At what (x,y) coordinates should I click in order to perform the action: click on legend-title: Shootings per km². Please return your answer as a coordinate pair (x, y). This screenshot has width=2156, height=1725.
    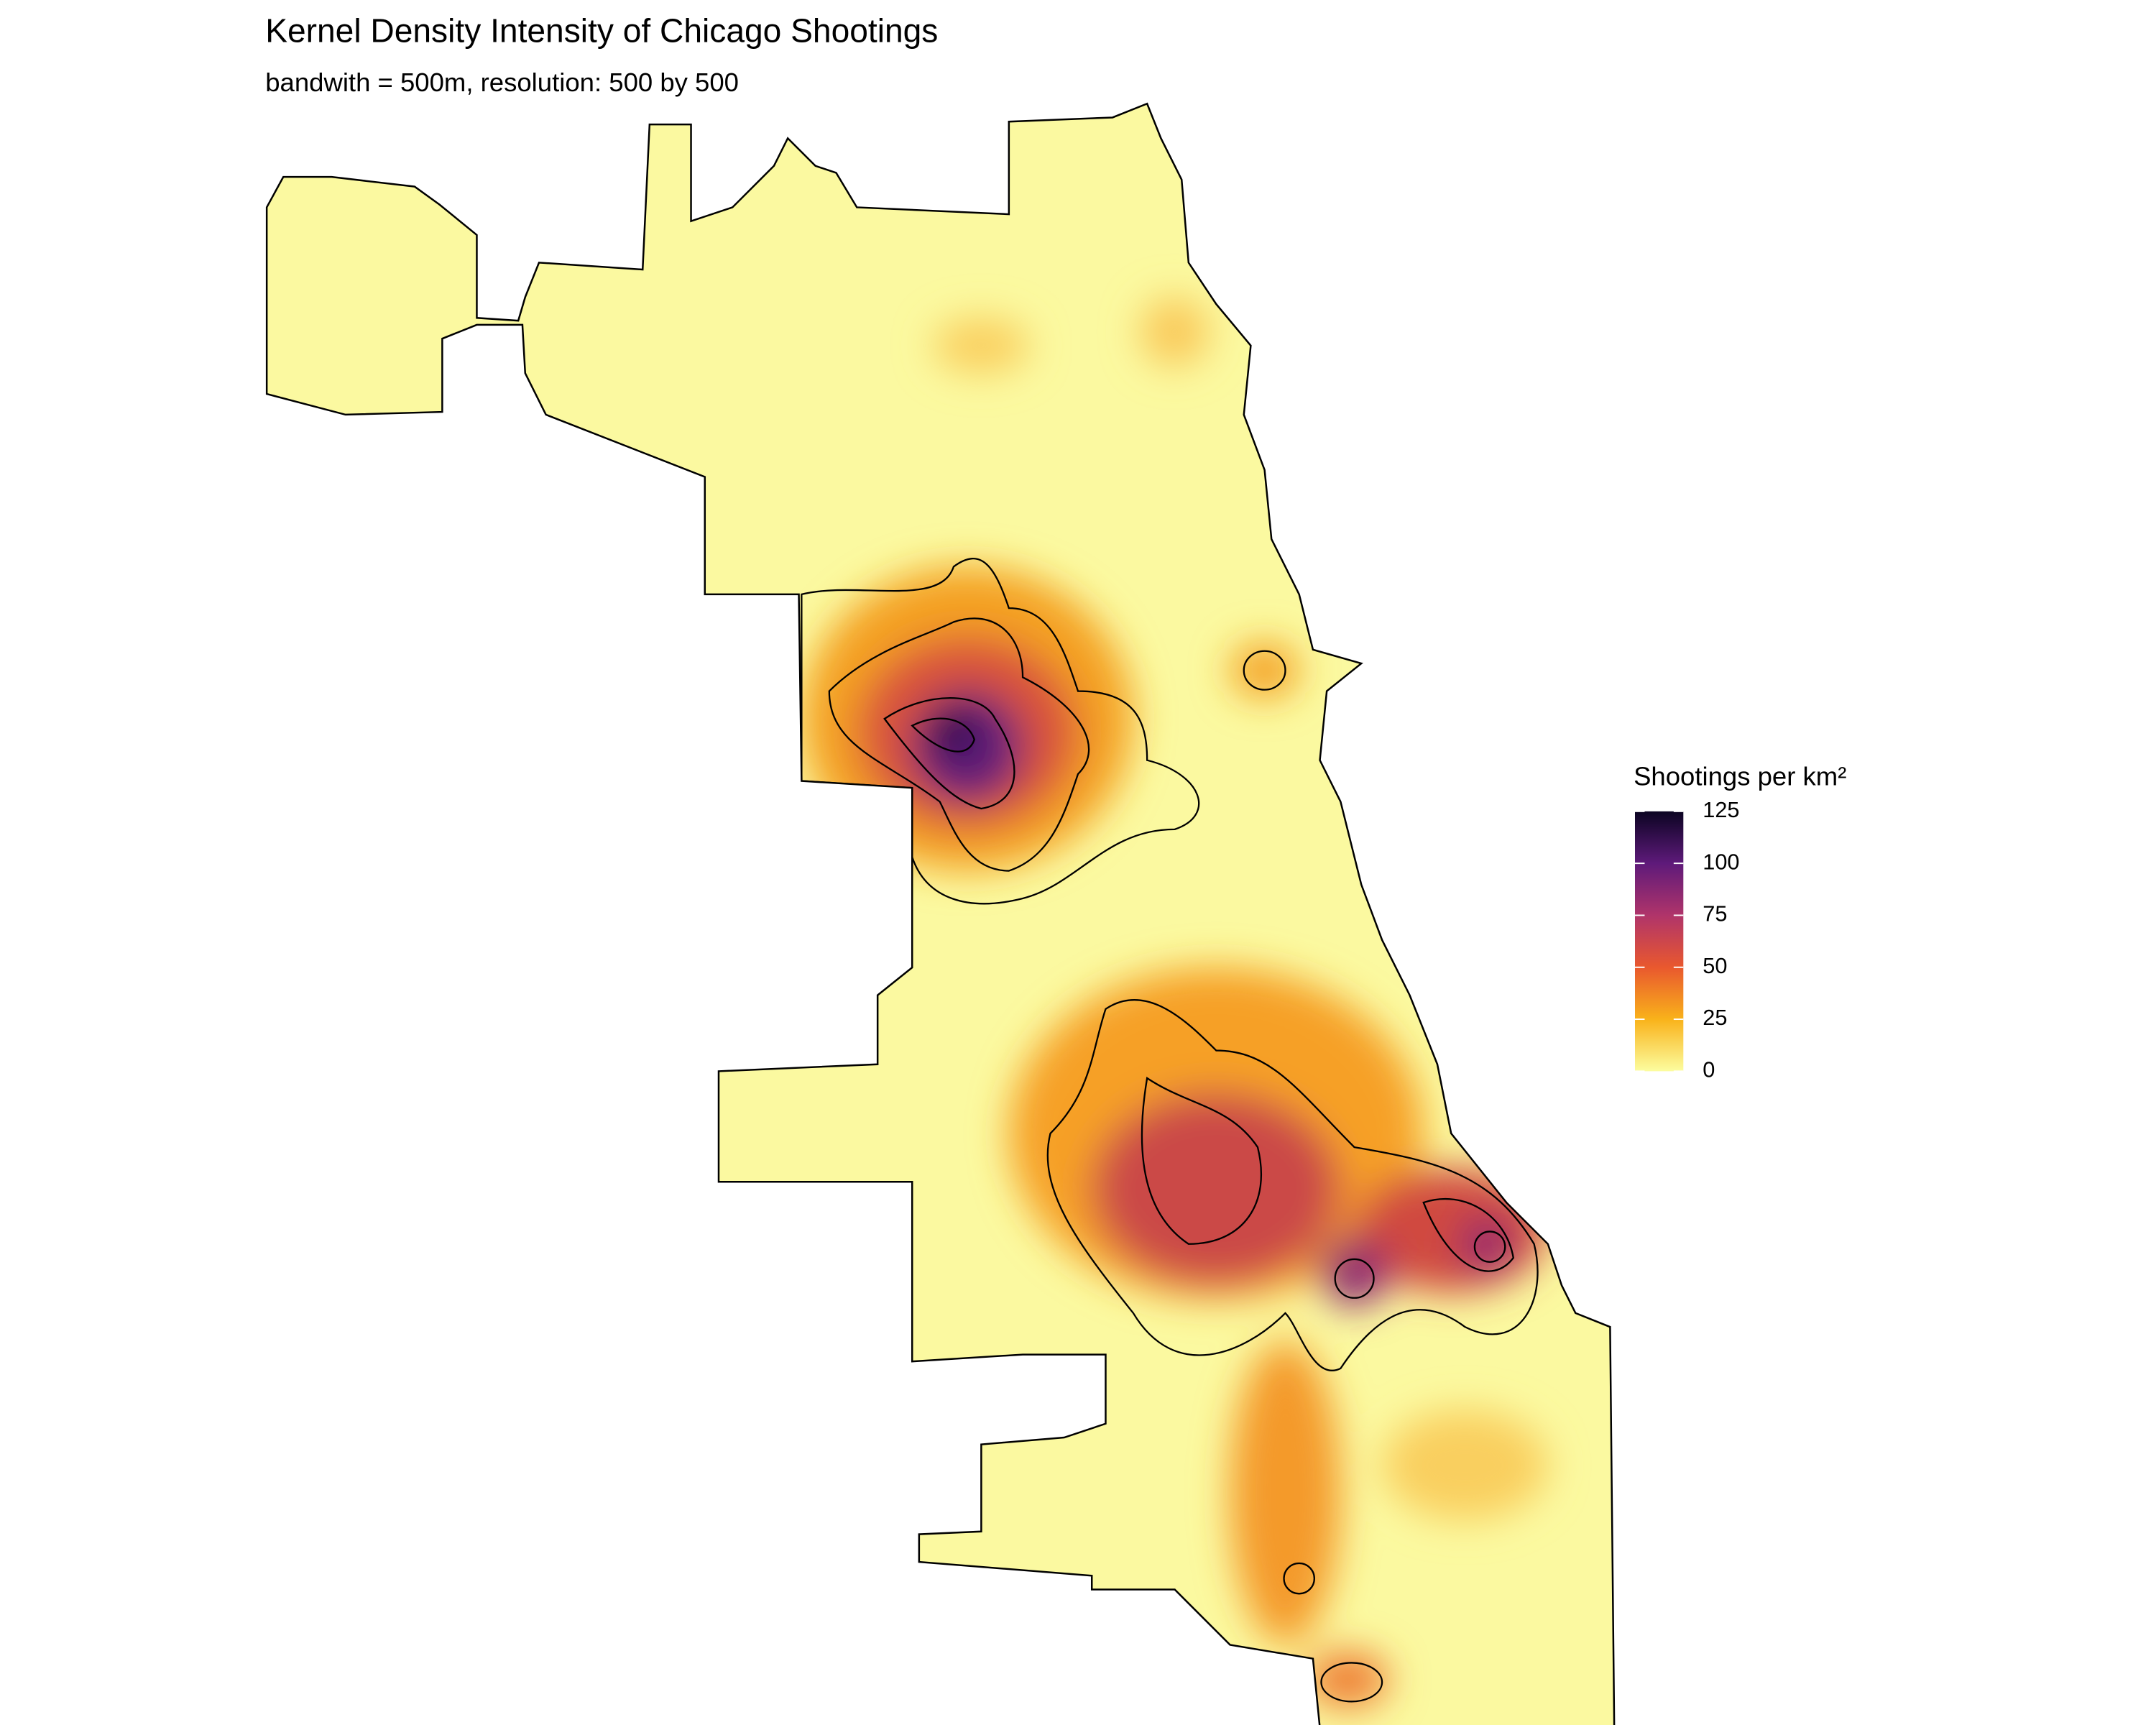
    Looking at the image, I should click on (1740, 776).